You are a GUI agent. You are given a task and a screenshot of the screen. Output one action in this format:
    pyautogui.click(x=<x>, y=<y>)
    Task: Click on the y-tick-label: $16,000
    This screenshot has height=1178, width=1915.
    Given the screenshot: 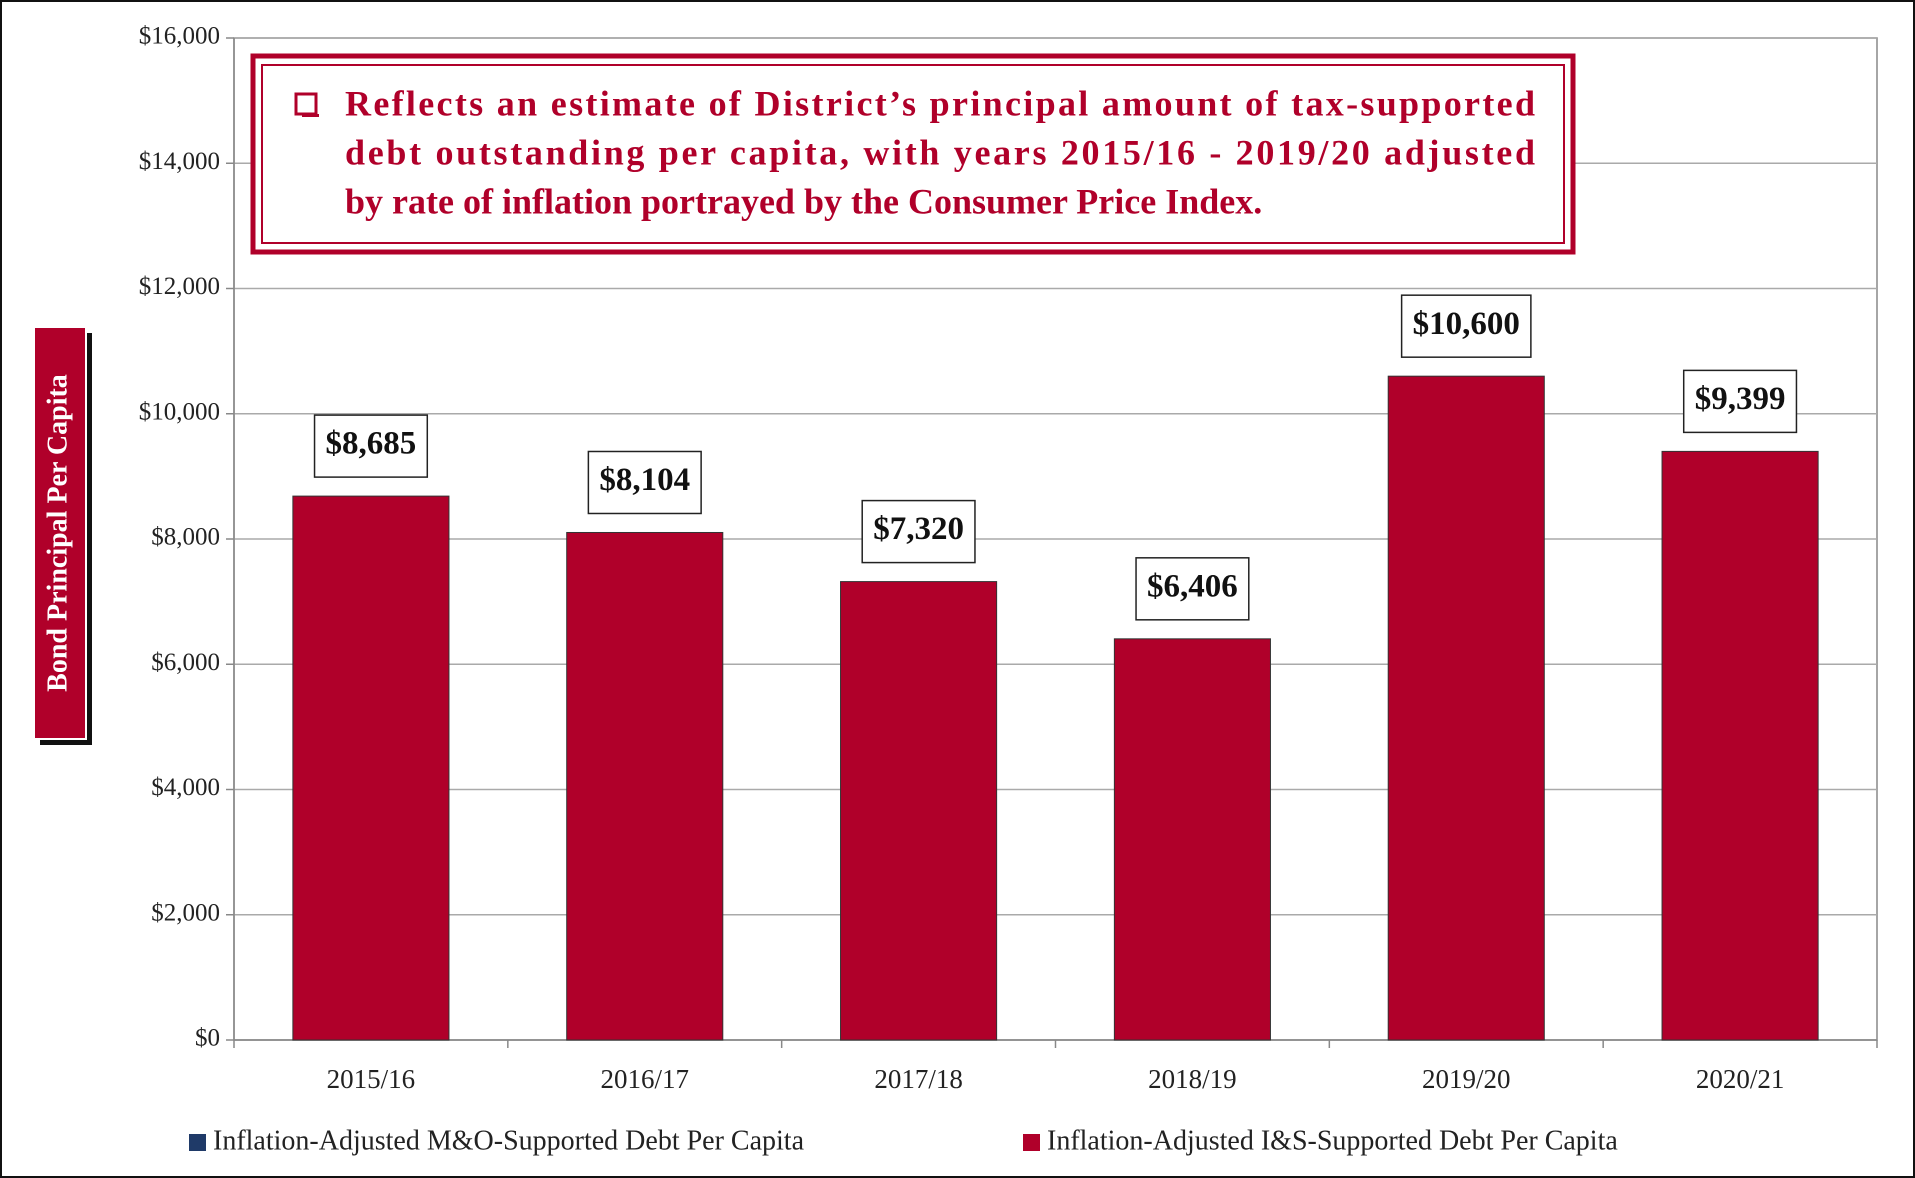 What is the action you would take?
    pyautogui.click(x=179, y=36)
    